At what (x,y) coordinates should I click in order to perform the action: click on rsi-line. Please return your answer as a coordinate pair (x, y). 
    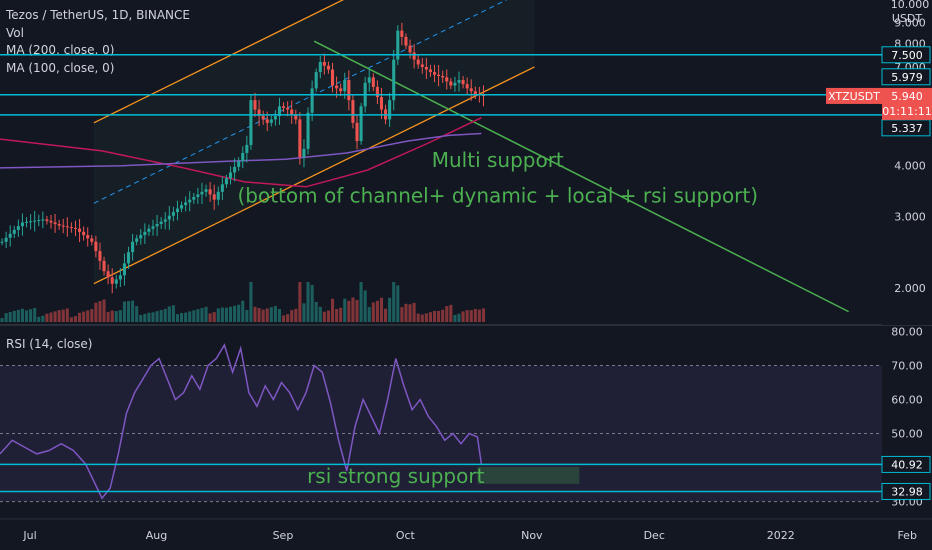
    Looking at the image, I should click on (241, 421).